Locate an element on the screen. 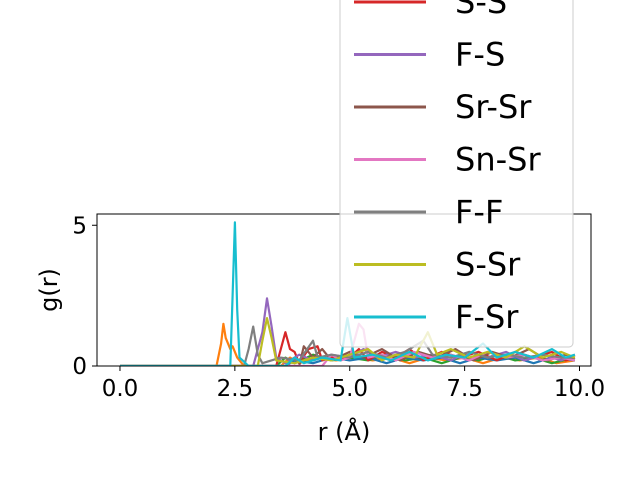  y-axis-label: g(r) is located at coordinates (49, 290).